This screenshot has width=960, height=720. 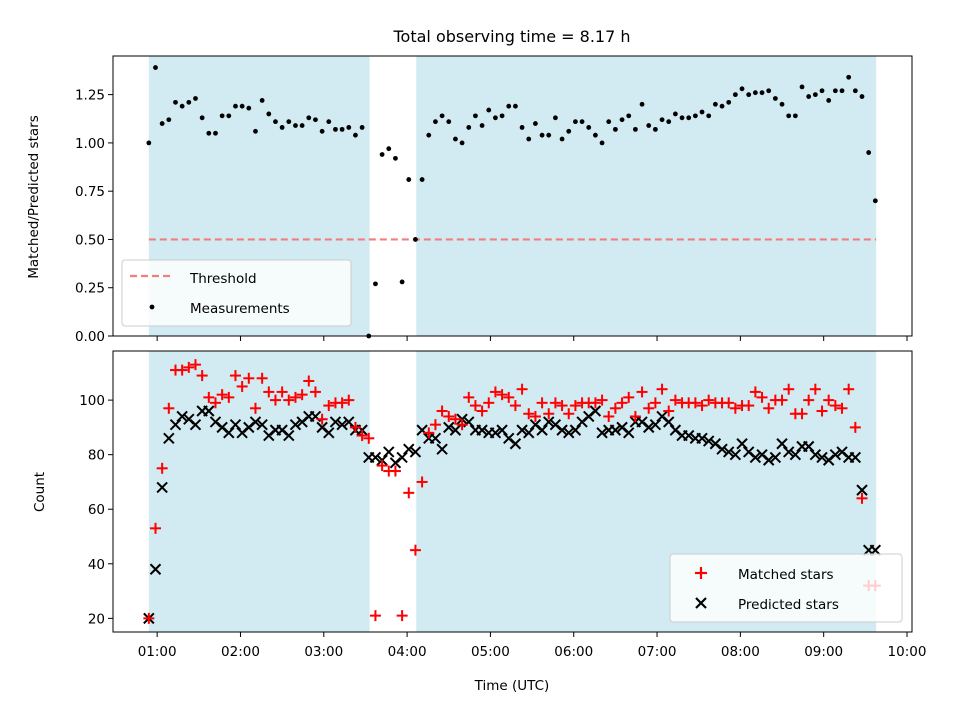 What do you see at coordinates (240, 309) in the screenshot?
I see `legend-measurements-label: Measurements` at bounding box center [240, 309].